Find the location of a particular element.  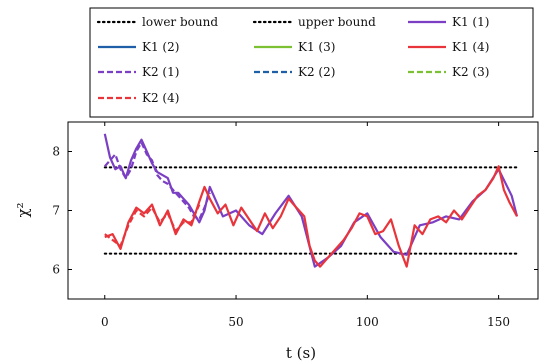

legend-item-k2-1: K2 (1) is located at coordinates (138, 72).